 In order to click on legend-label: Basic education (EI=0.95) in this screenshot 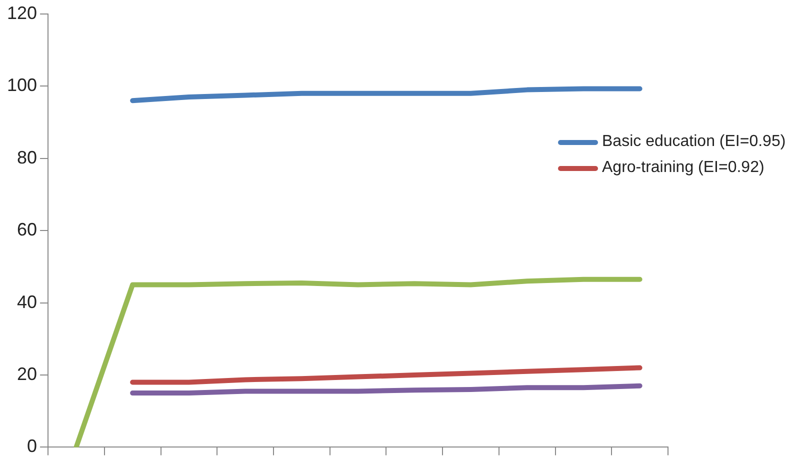, I will do `click(694, 142)`.